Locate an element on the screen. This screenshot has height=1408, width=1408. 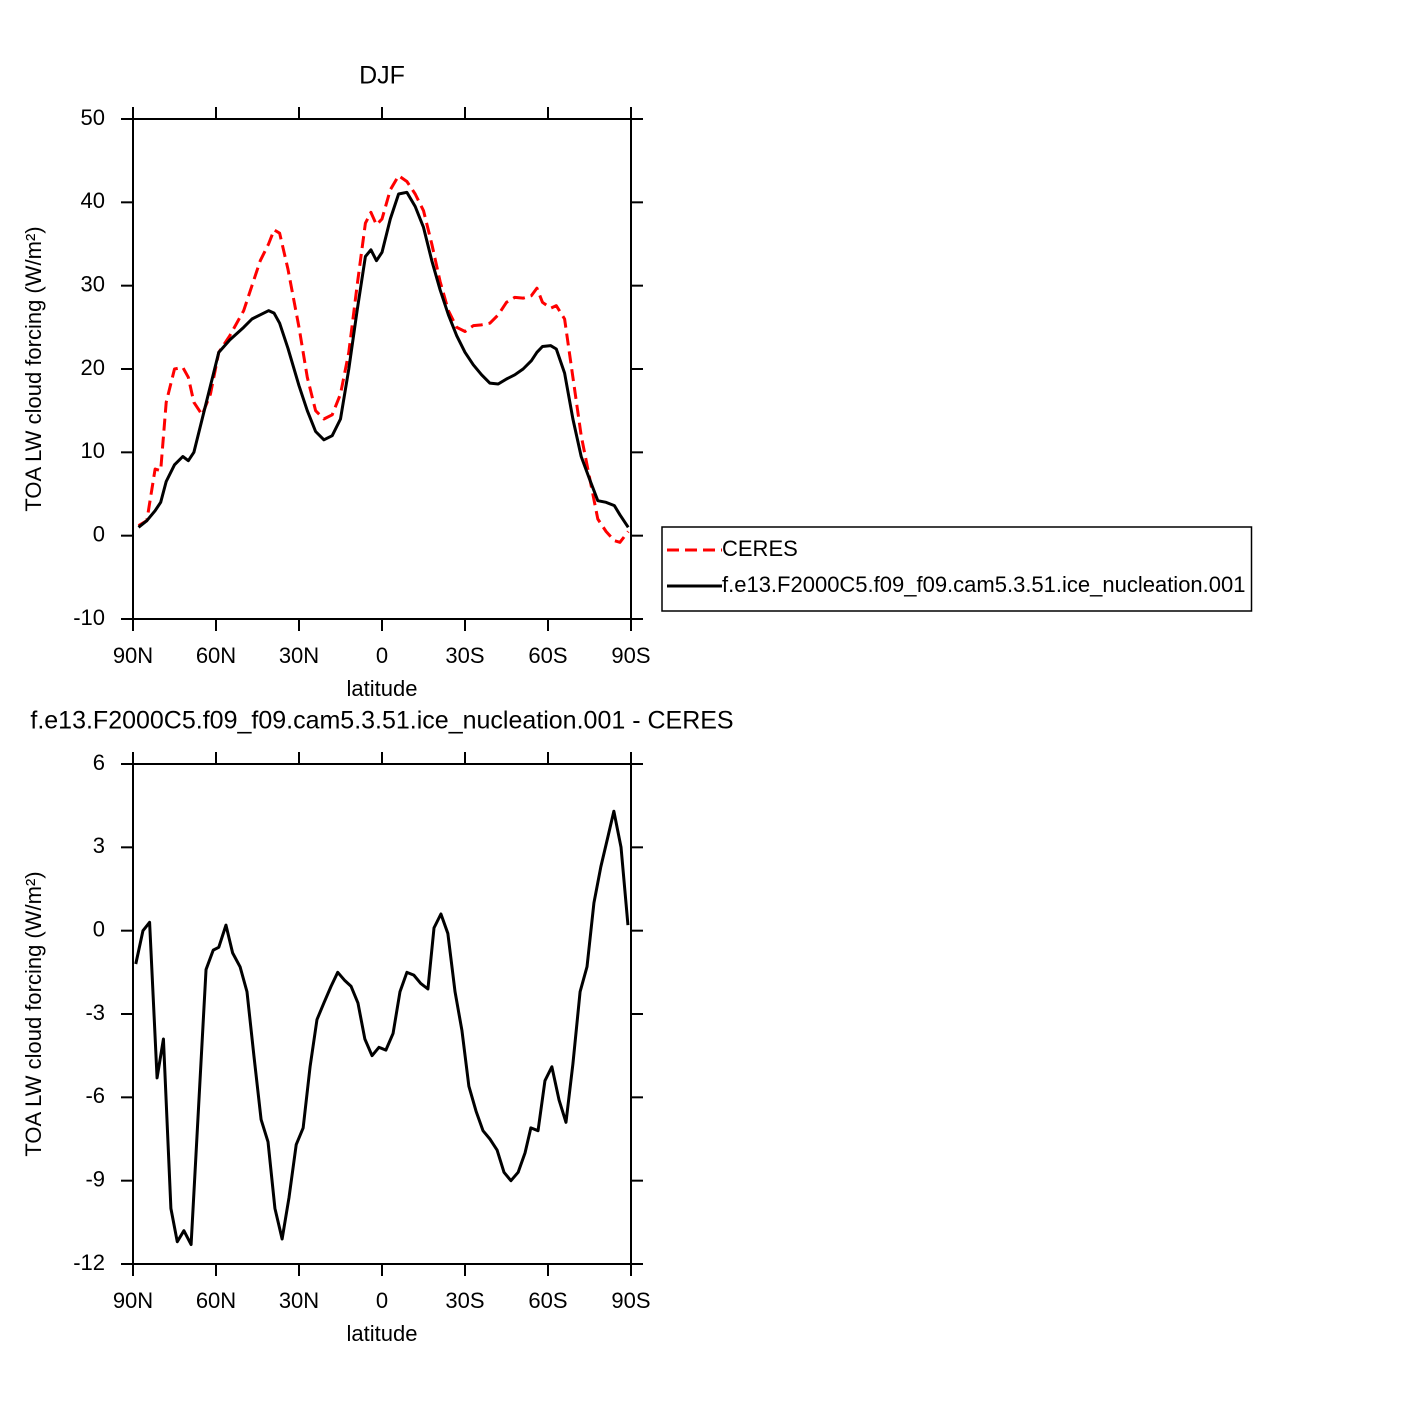
y-tick-label: 6 is located at coordinates (99, 762).